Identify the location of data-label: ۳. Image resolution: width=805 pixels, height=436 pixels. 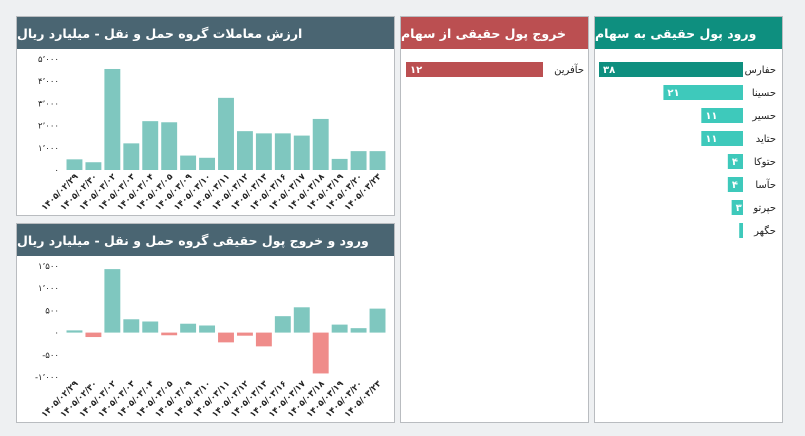
(739, 208).